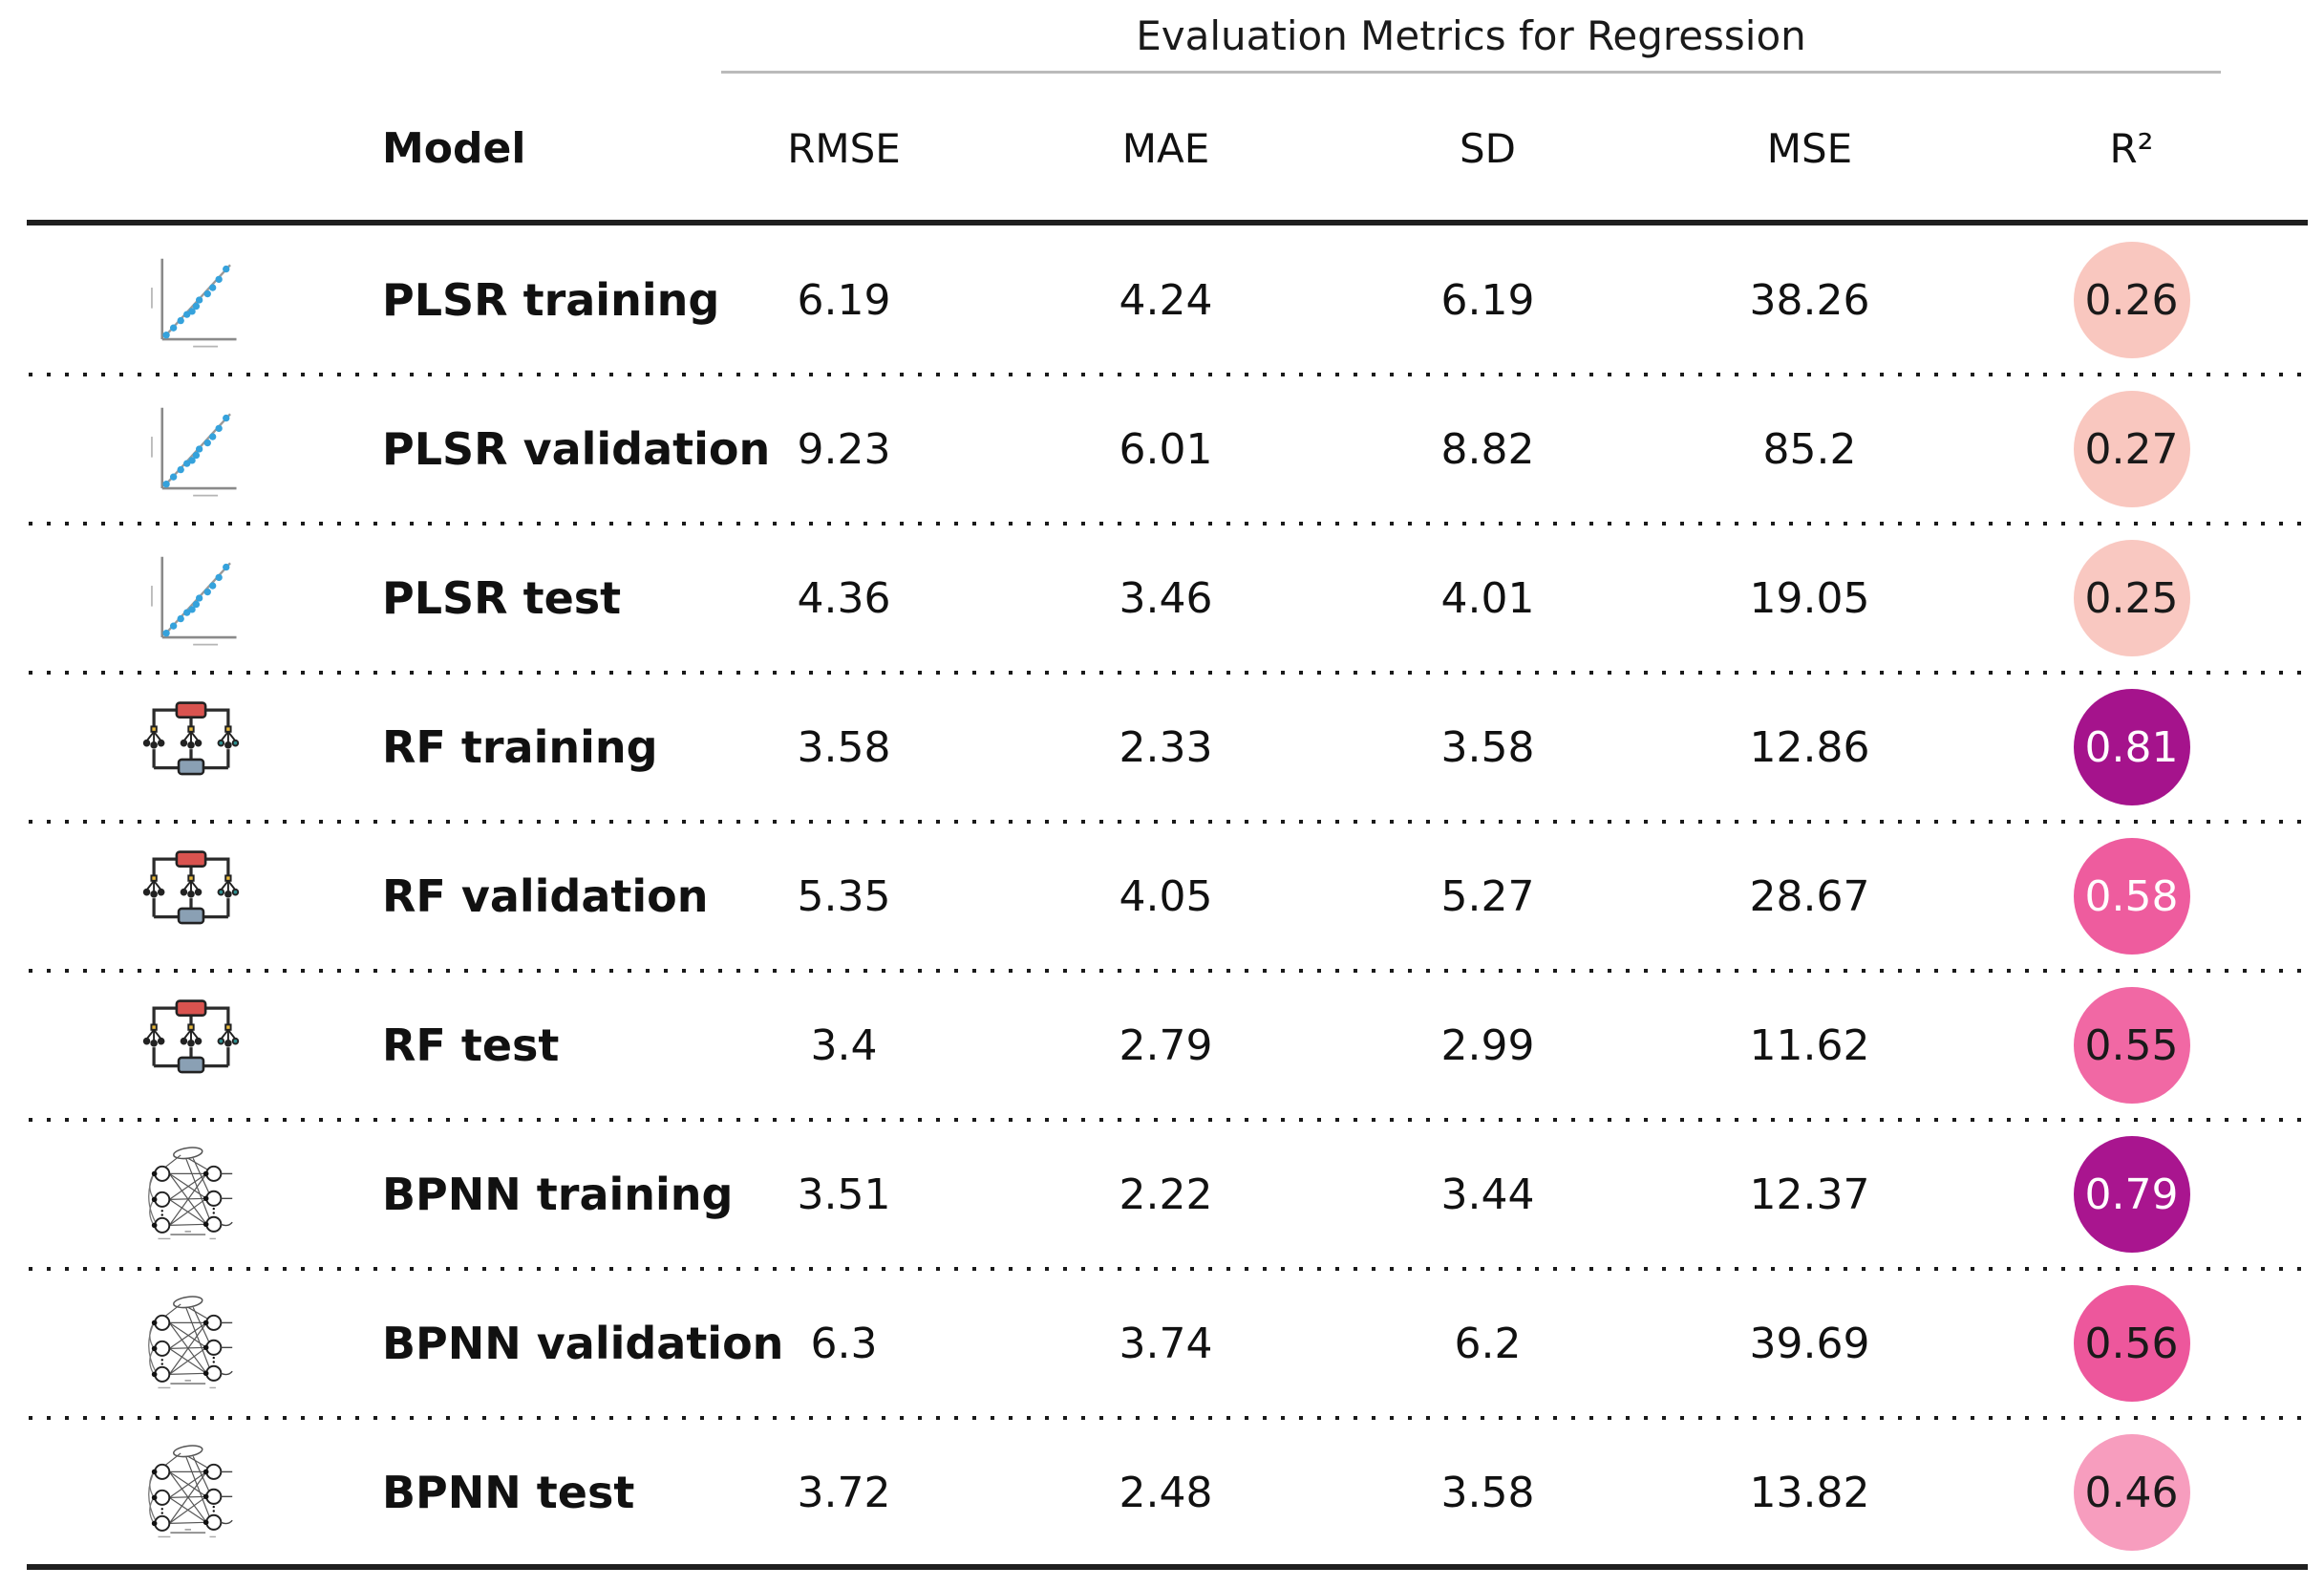 The height and width of the screenshot is (1588, 2324). What do you see at coordinates (1488, 1343) in the screenshot?
I see `sd-value: 6.2` at bounding box center [1488, 1343].